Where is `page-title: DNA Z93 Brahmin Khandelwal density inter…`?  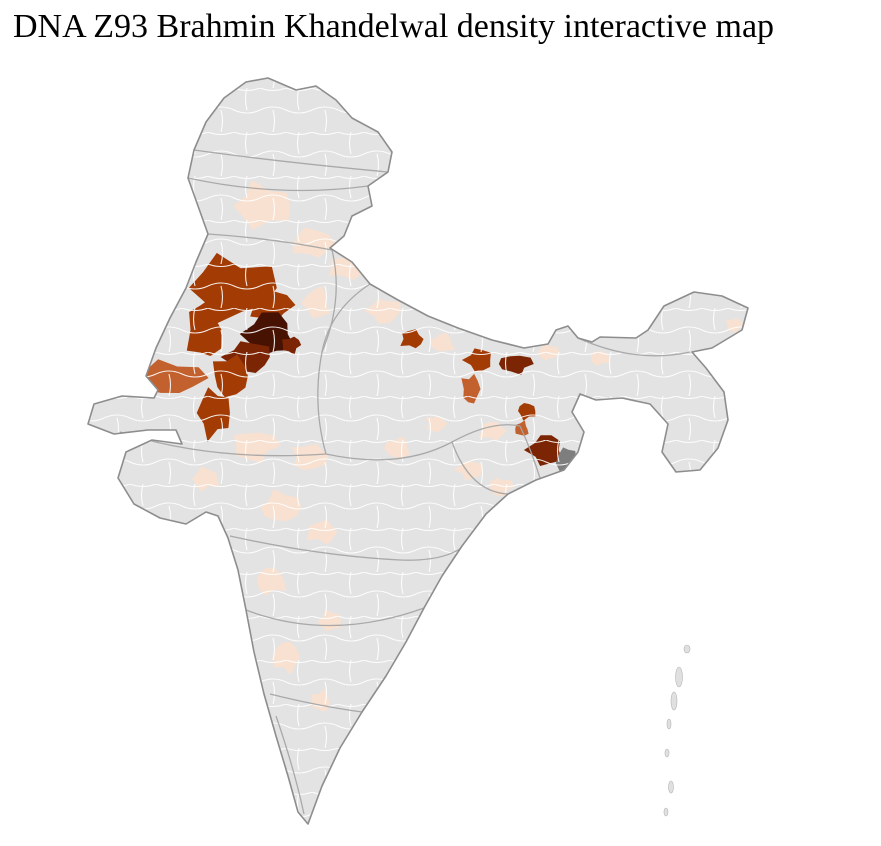
page-title: DNA Z93 Brahmin Khandelwal density inter… is located at coordinates (394, 26).